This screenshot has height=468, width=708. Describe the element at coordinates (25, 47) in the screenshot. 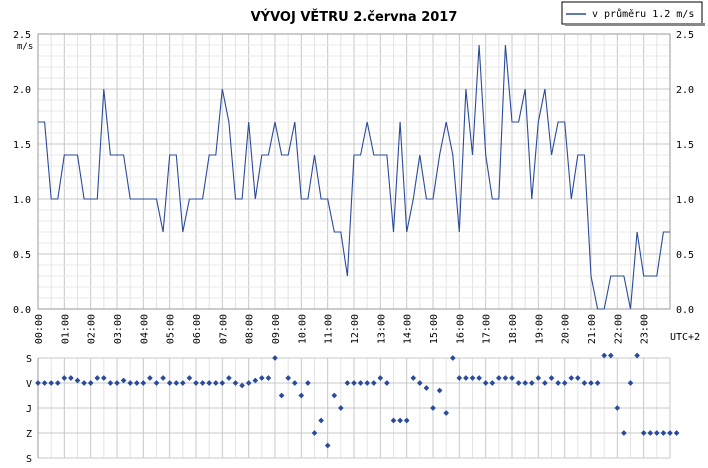

I see `y-axis-unit-label: m/s` at that location.